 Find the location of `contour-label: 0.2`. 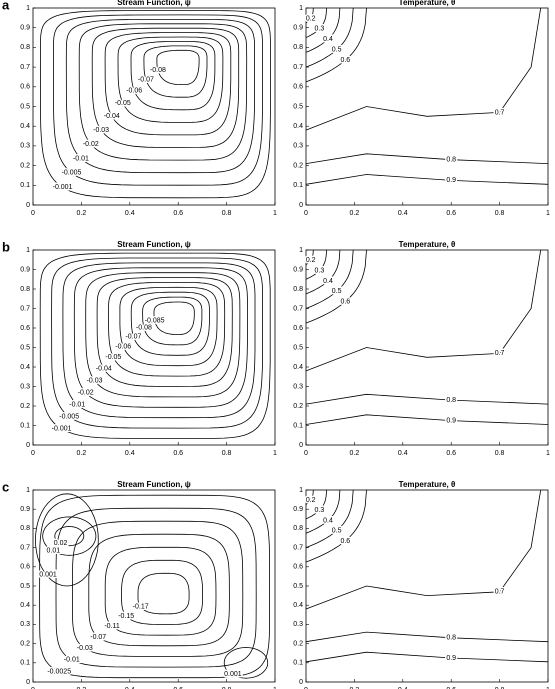

contour-label: 0.2 is located at coordinates (311, 260).